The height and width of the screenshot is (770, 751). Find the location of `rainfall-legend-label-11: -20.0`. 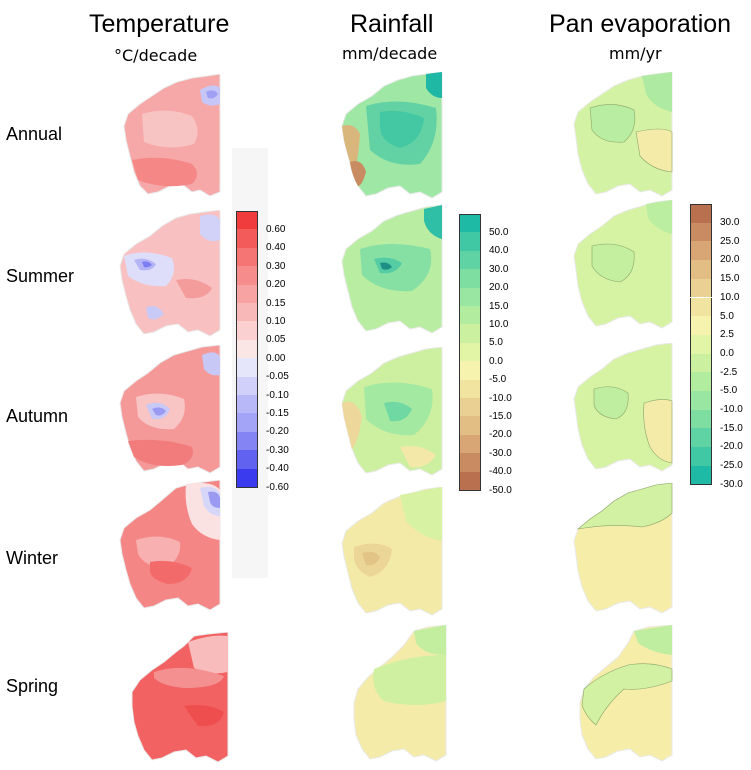

rainfall-legend-label-11: -20.0 is located at coordinates (500, 435).